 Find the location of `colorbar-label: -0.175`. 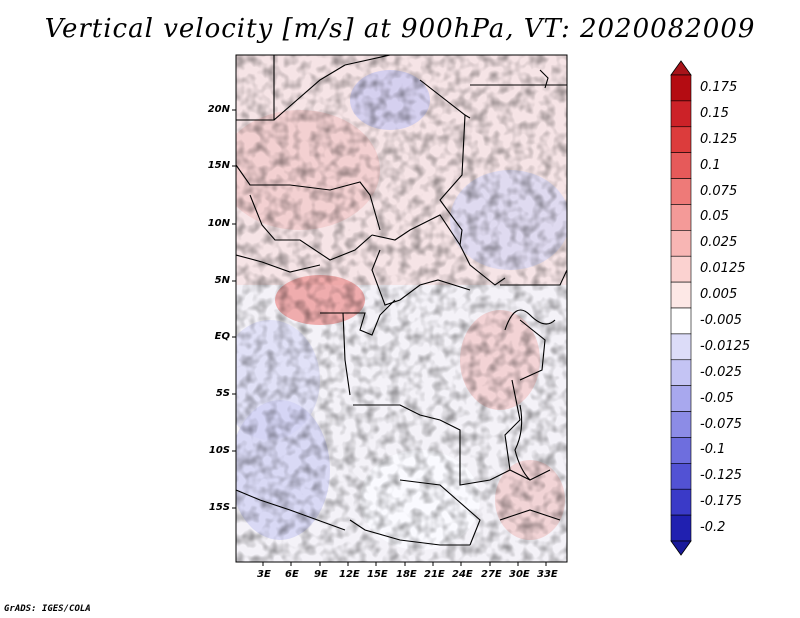

colorbar-label: -0.175 is located at coordinates (721, 502).